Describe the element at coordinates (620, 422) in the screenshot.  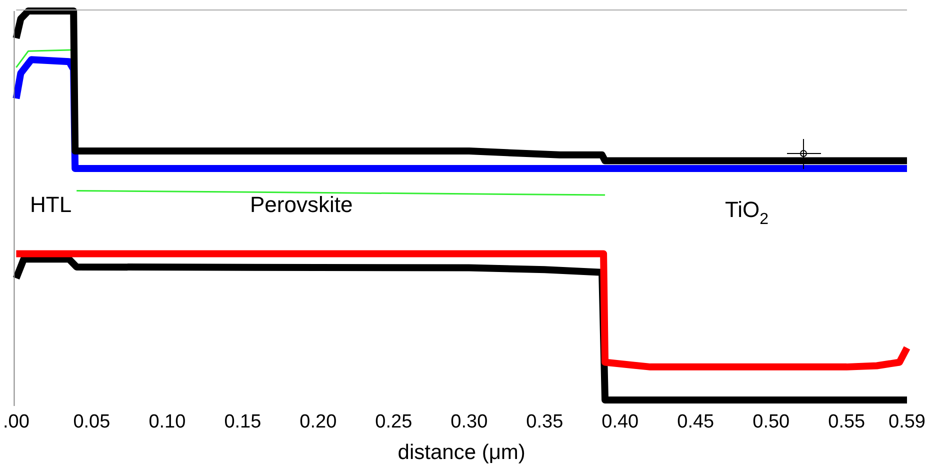
I see `x-tick-label: 0.40` at that location.